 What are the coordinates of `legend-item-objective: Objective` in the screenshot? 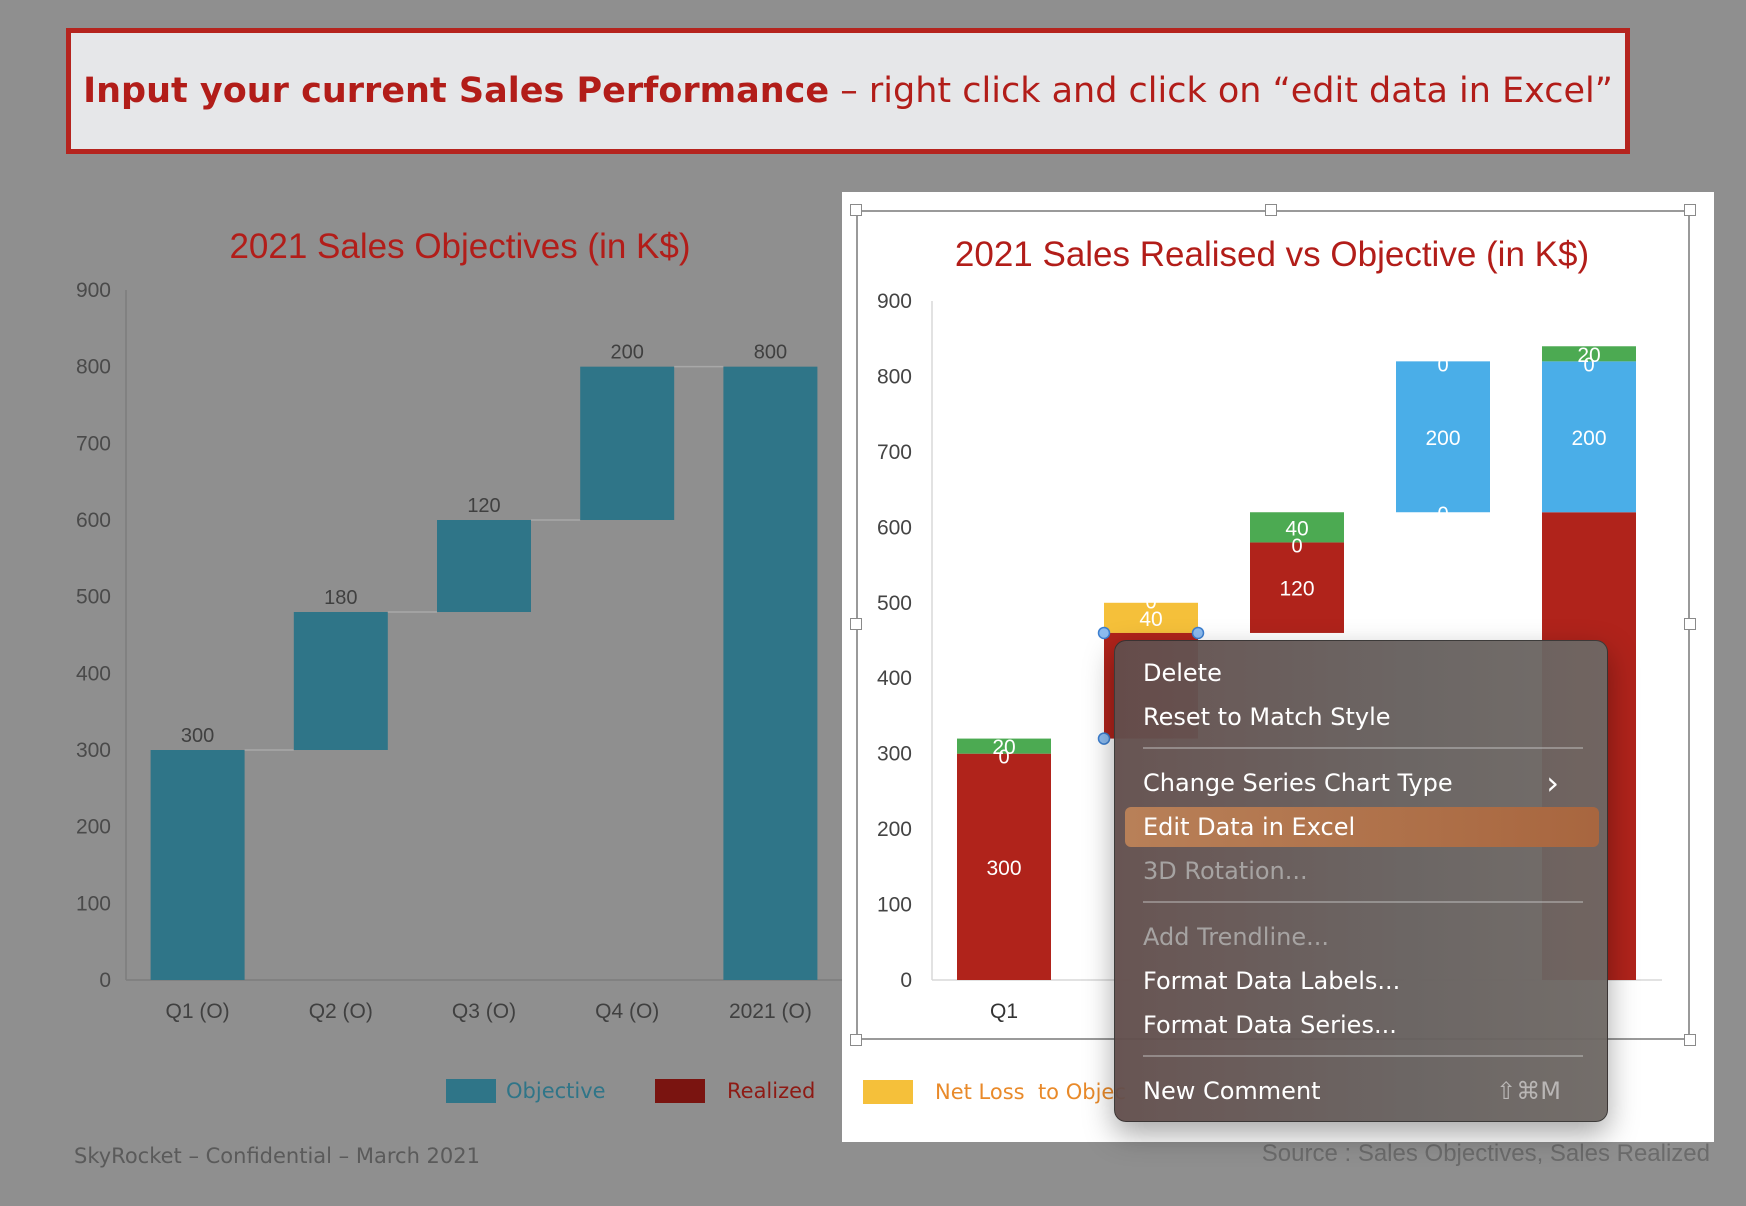 It's located at (526, 1091).